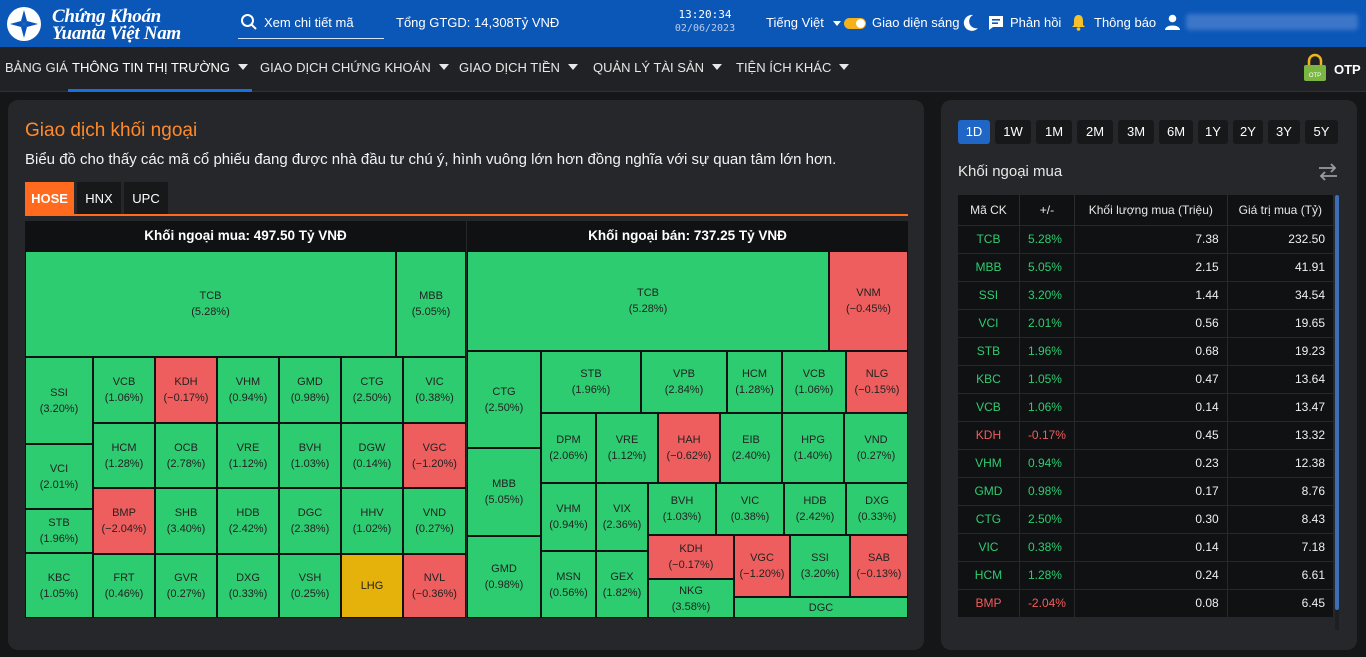  What do you see at coordinates (1176, 132) in the screenshot?
I see `period-tab-6m: 6M` at bounding box center [1176, 132].